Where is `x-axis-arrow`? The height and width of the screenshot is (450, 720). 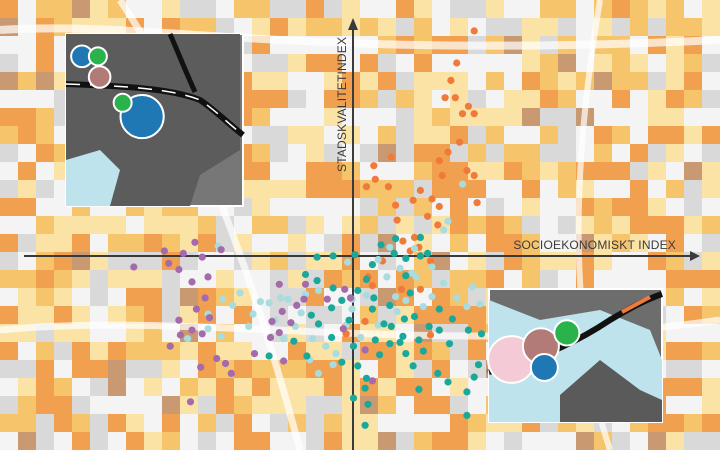
x-axis-arrow is located at coordinates (695, 256).